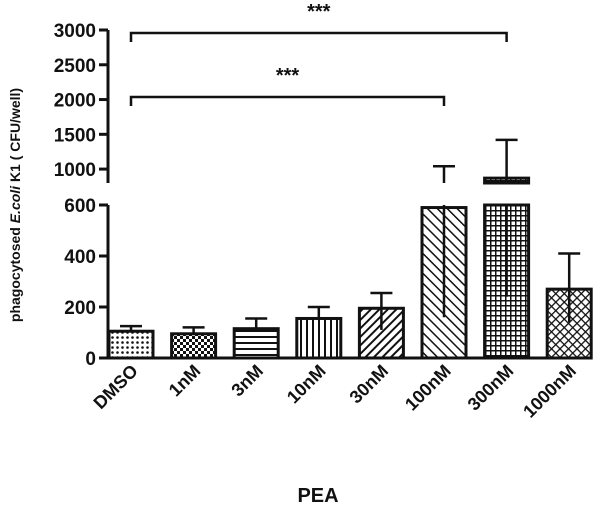 This screenshot has height=510, width=600. What do you see at coordinates (90, 359) in the screenshot?
I see `y-tick-0-label: 0` at bounding box center [90, 359].